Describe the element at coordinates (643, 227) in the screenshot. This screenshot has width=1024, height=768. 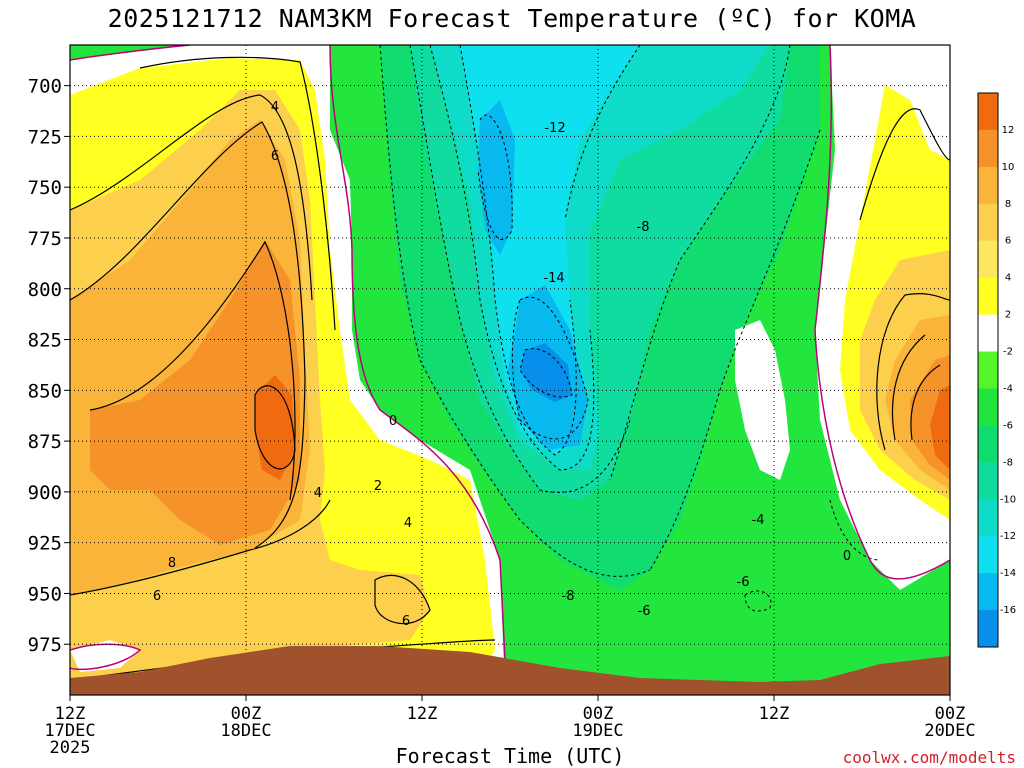
I see `contour-label-m8a: -8` at that location.